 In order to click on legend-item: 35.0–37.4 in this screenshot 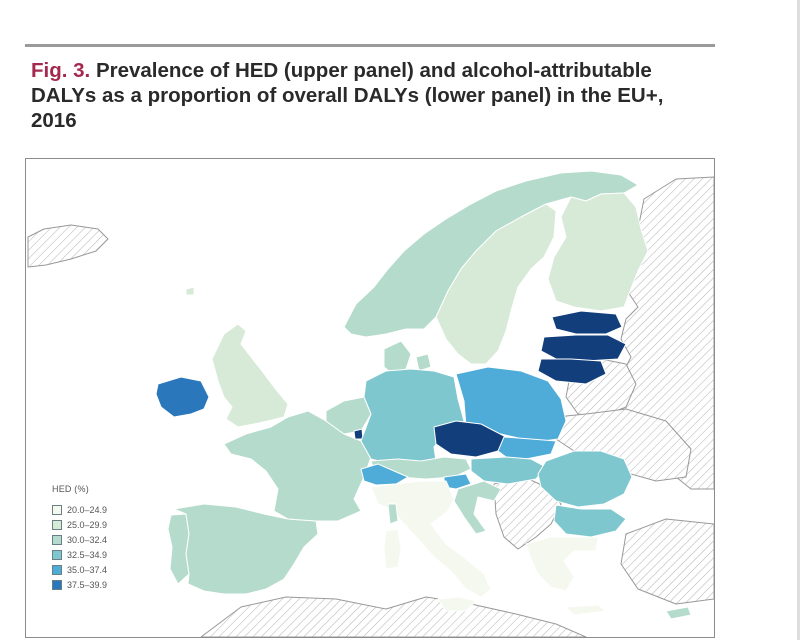, I will do `click(79, 569)`.